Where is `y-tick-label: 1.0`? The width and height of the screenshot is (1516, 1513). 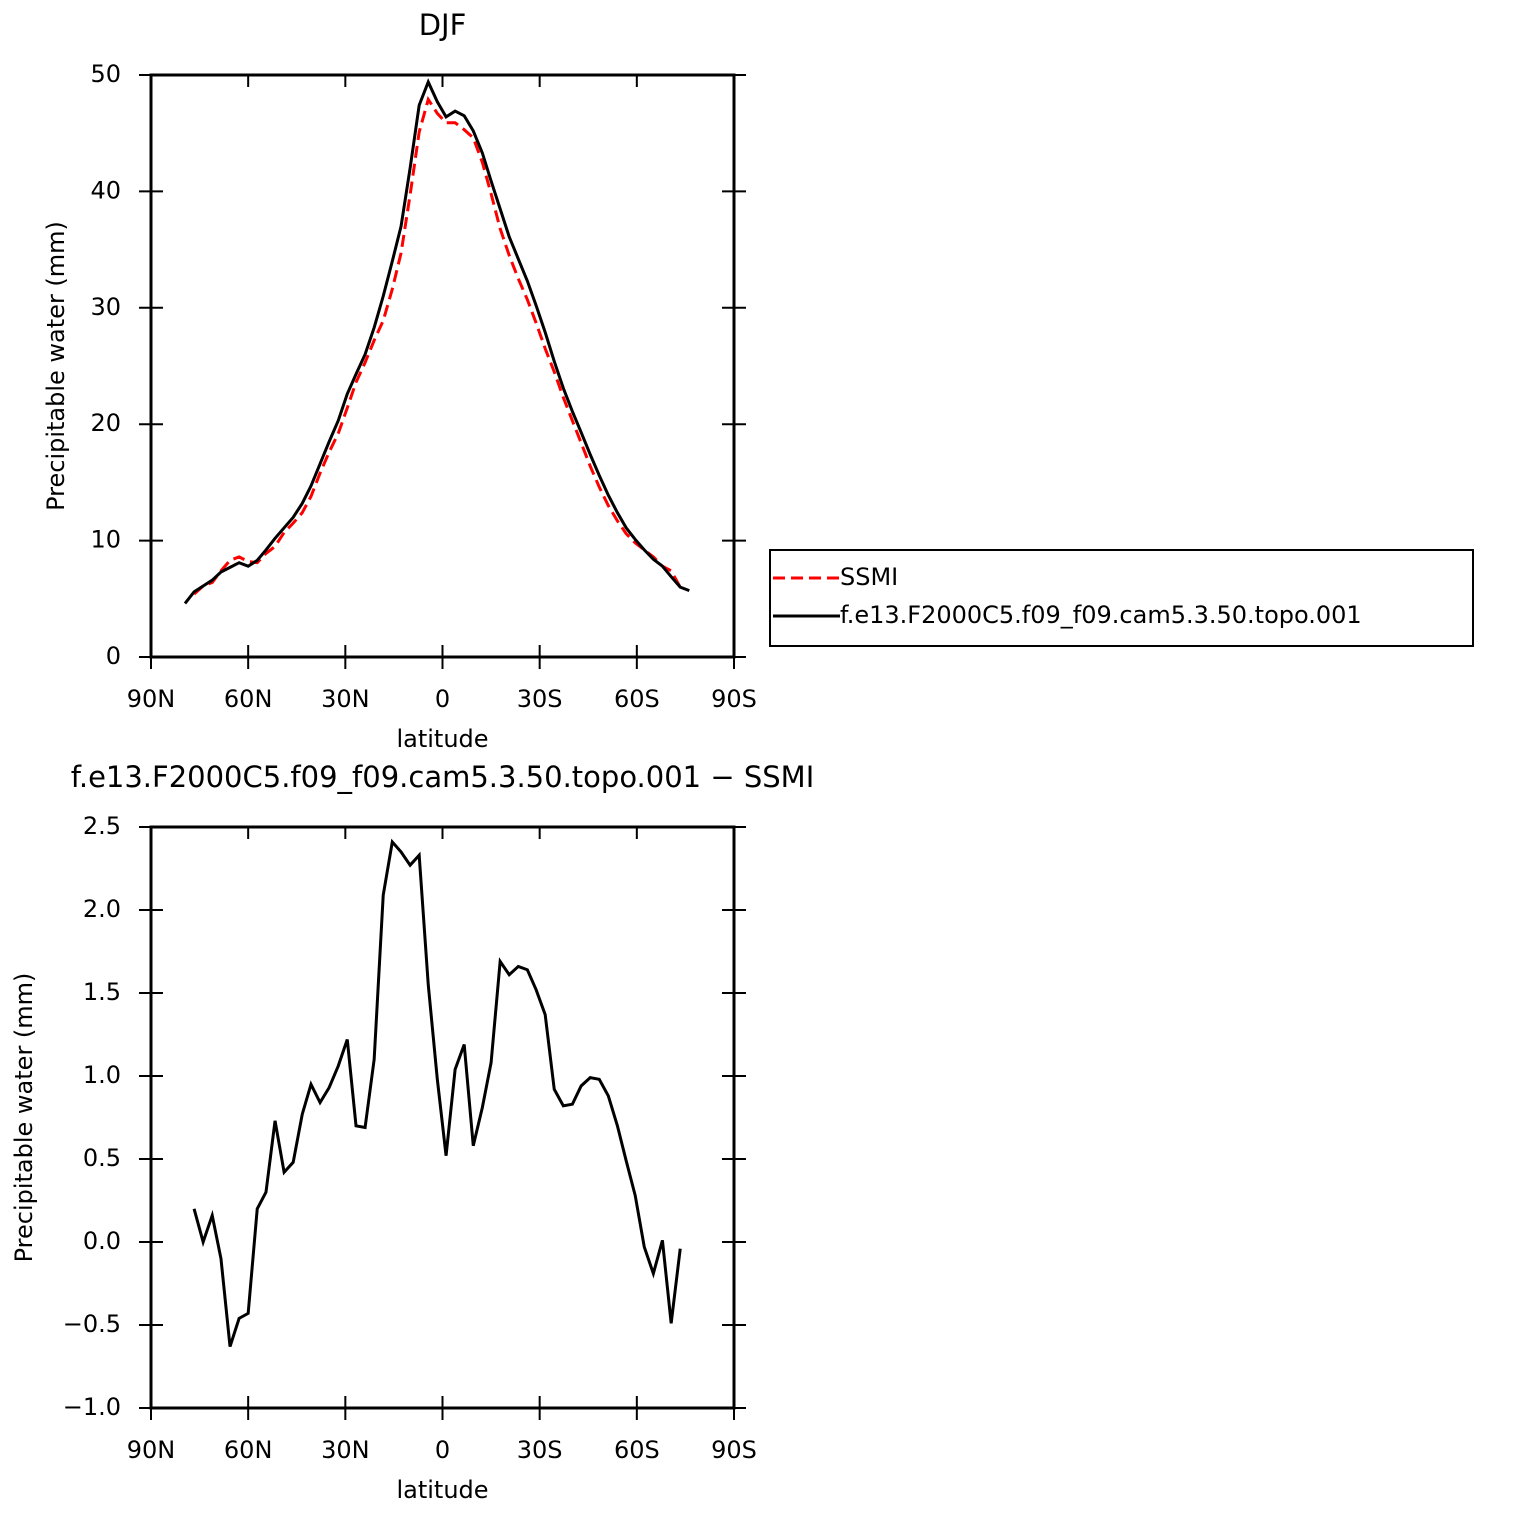
y-tick-label: 1.0 is located at coordinates (102, 1075).